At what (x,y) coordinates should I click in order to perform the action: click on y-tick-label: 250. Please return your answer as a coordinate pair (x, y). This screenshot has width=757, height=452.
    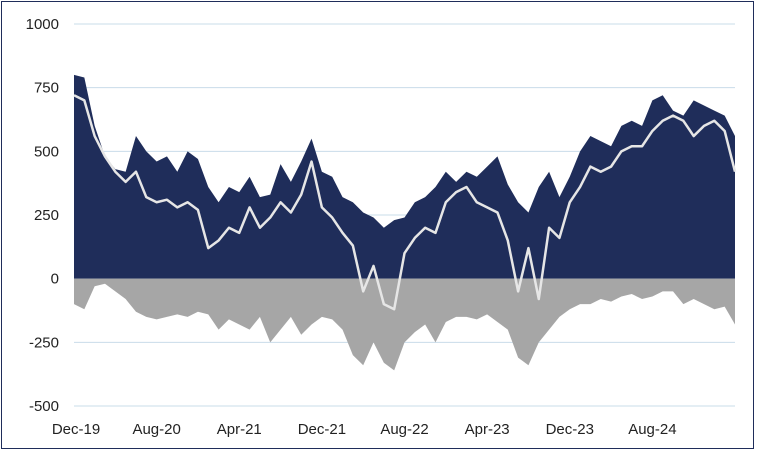
    Looking at the image, I should click on (46, 215).